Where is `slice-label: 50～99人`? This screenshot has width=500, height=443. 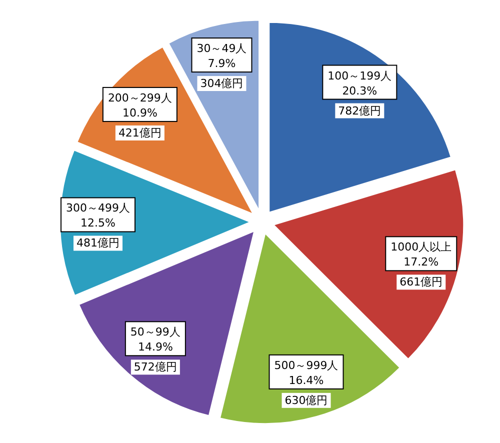
slice-label: 50～99人 is located at coordinates (155, 332).